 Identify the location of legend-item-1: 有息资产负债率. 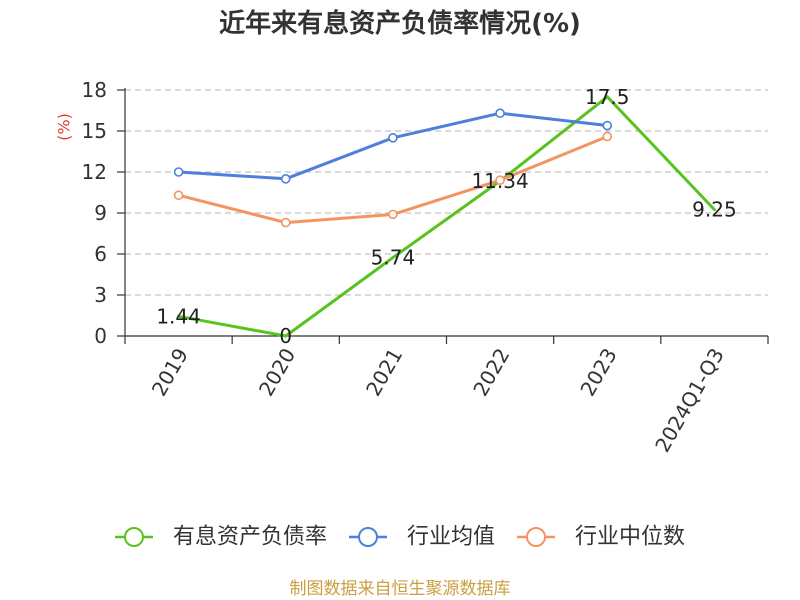
(221, 537).